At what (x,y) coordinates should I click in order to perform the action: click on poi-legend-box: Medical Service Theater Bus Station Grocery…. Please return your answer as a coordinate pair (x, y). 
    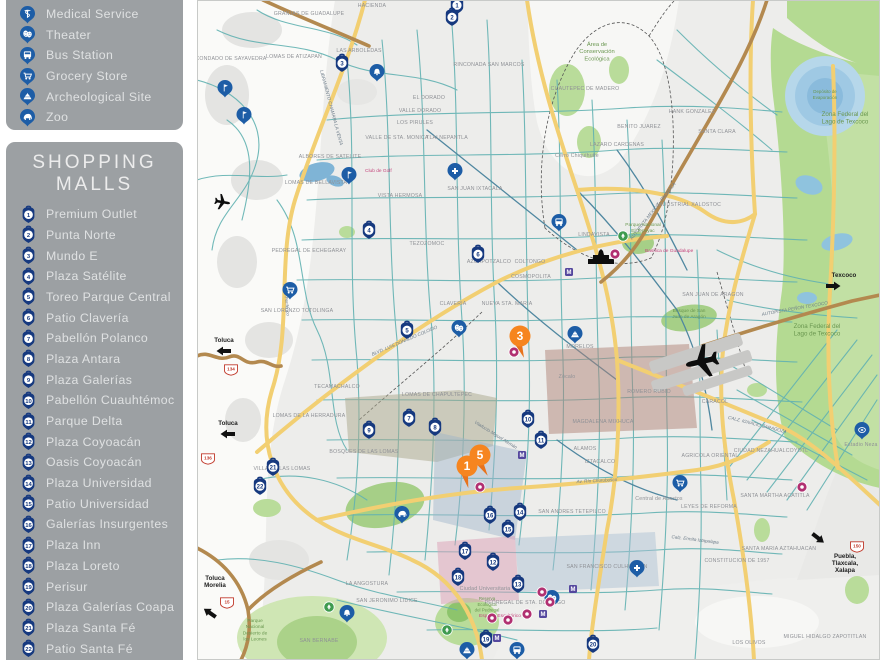
    Looking at the image, I should click on (94, 65).